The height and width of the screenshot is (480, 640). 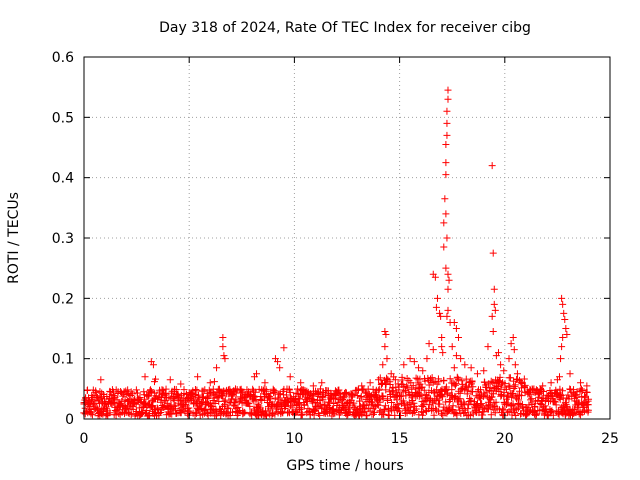 I want to click on y-tick-label: 0.1, so click(x=63, y=360).